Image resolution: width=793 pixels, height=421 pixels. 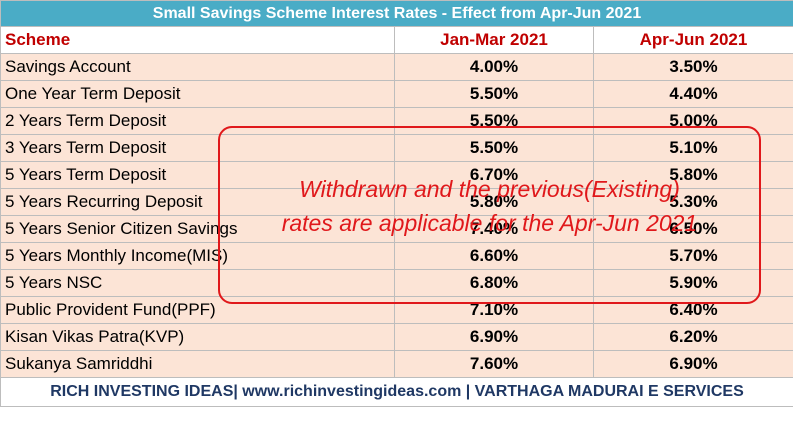 I want to click on apr-jun-rate-cell: 5.10%, so click(x=693, y=148).